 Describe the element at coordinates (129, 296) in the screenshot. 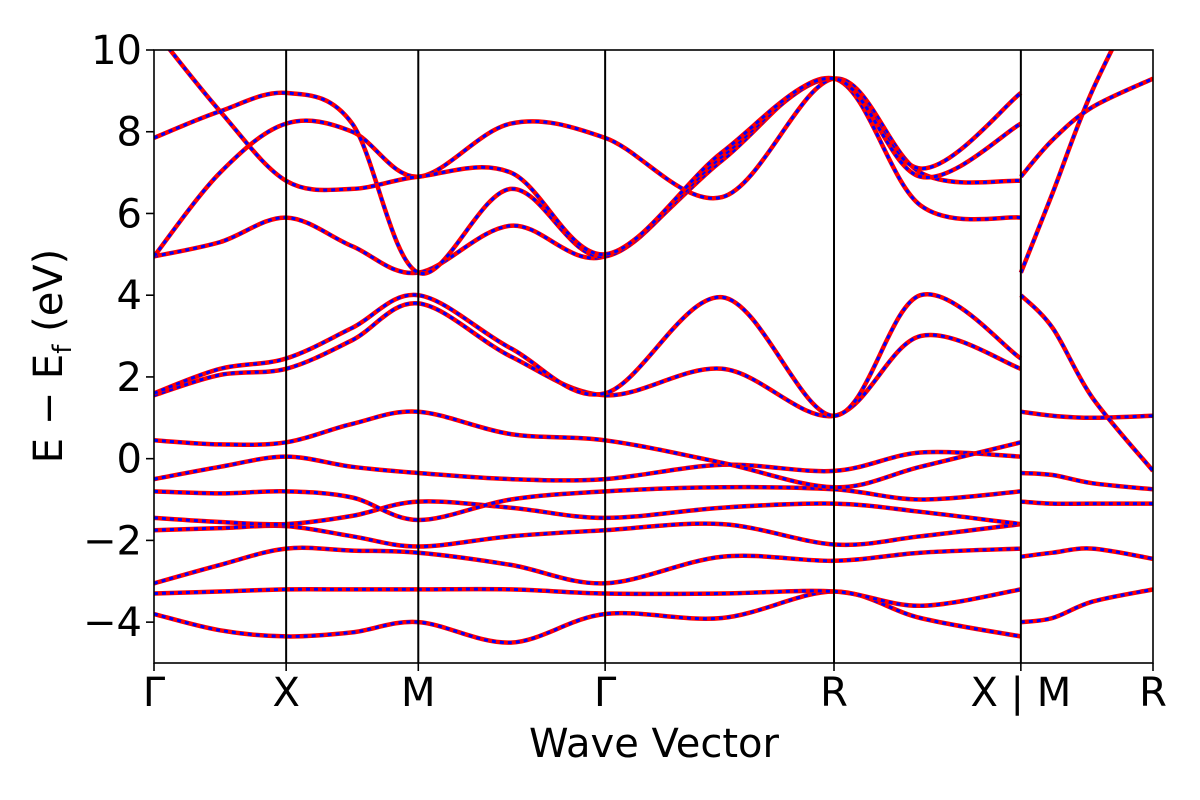

I see `ytick-label: 4` at that location.